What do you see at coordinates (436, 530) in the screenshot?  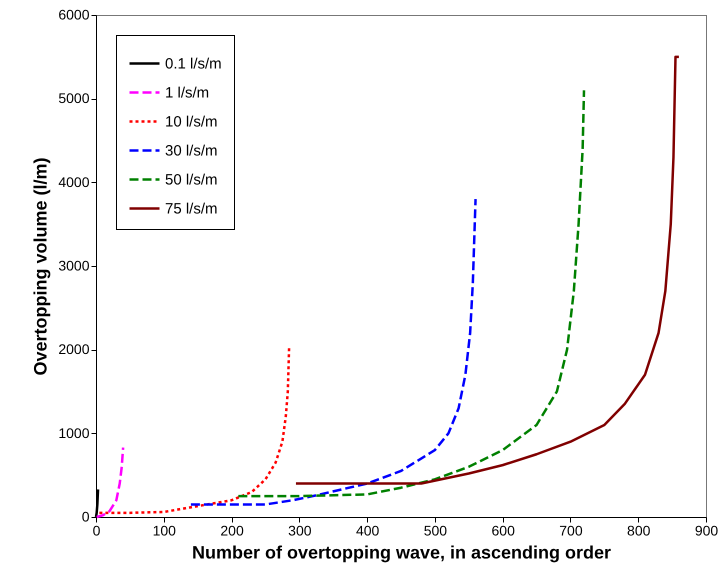 I see `x-tick-label: 500` at bounding box center [436, 530].